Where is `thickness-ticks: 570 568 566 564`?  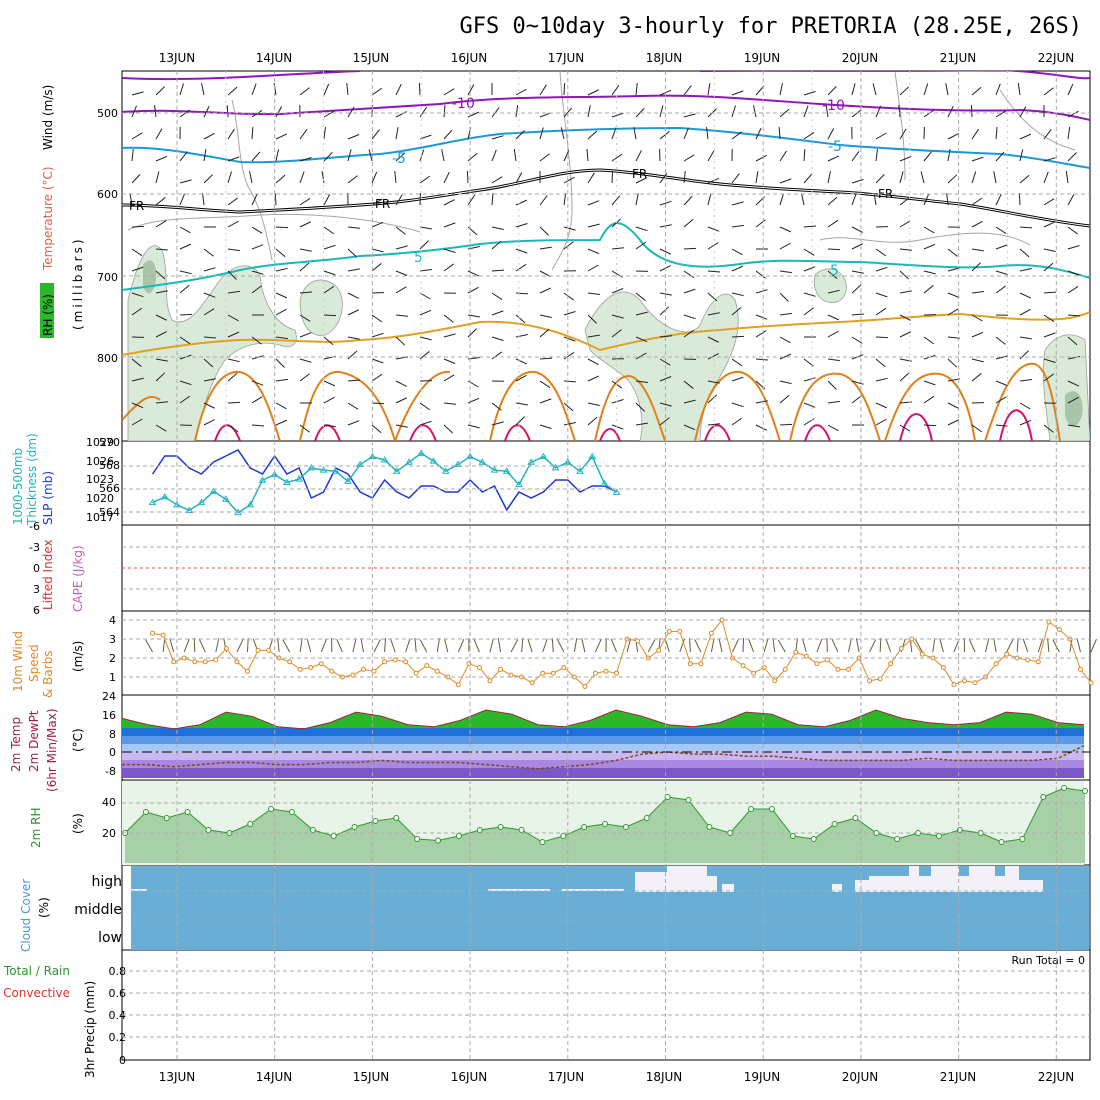 thickness-ticks: 570 568 566 564 is located at coordinates (109, 477).